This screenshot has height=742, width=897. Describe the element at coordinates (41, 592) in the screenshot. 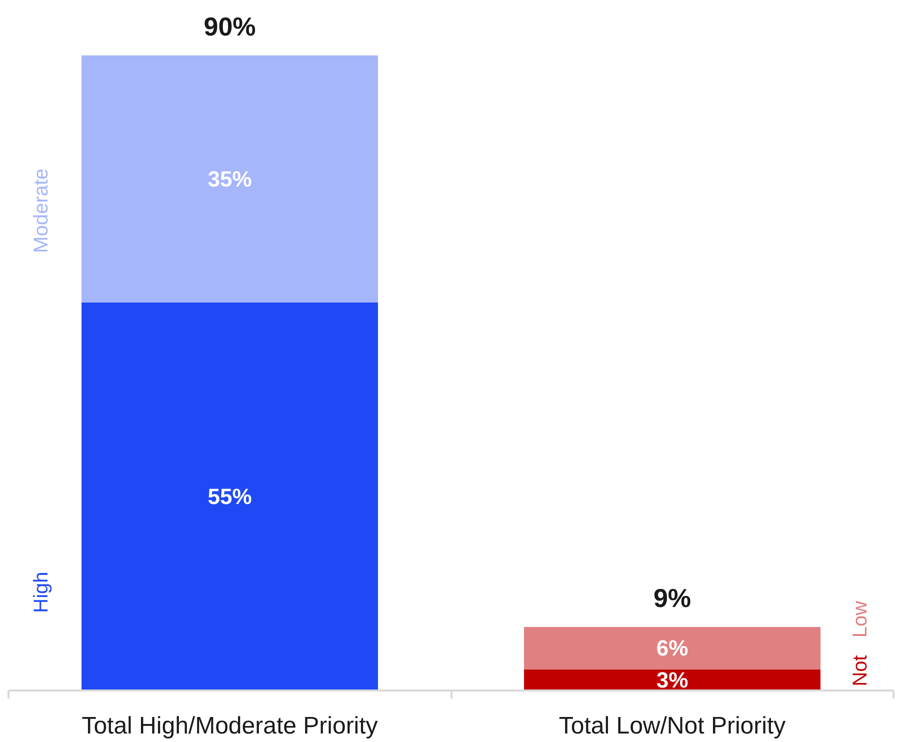

I see `text: High` at that location.